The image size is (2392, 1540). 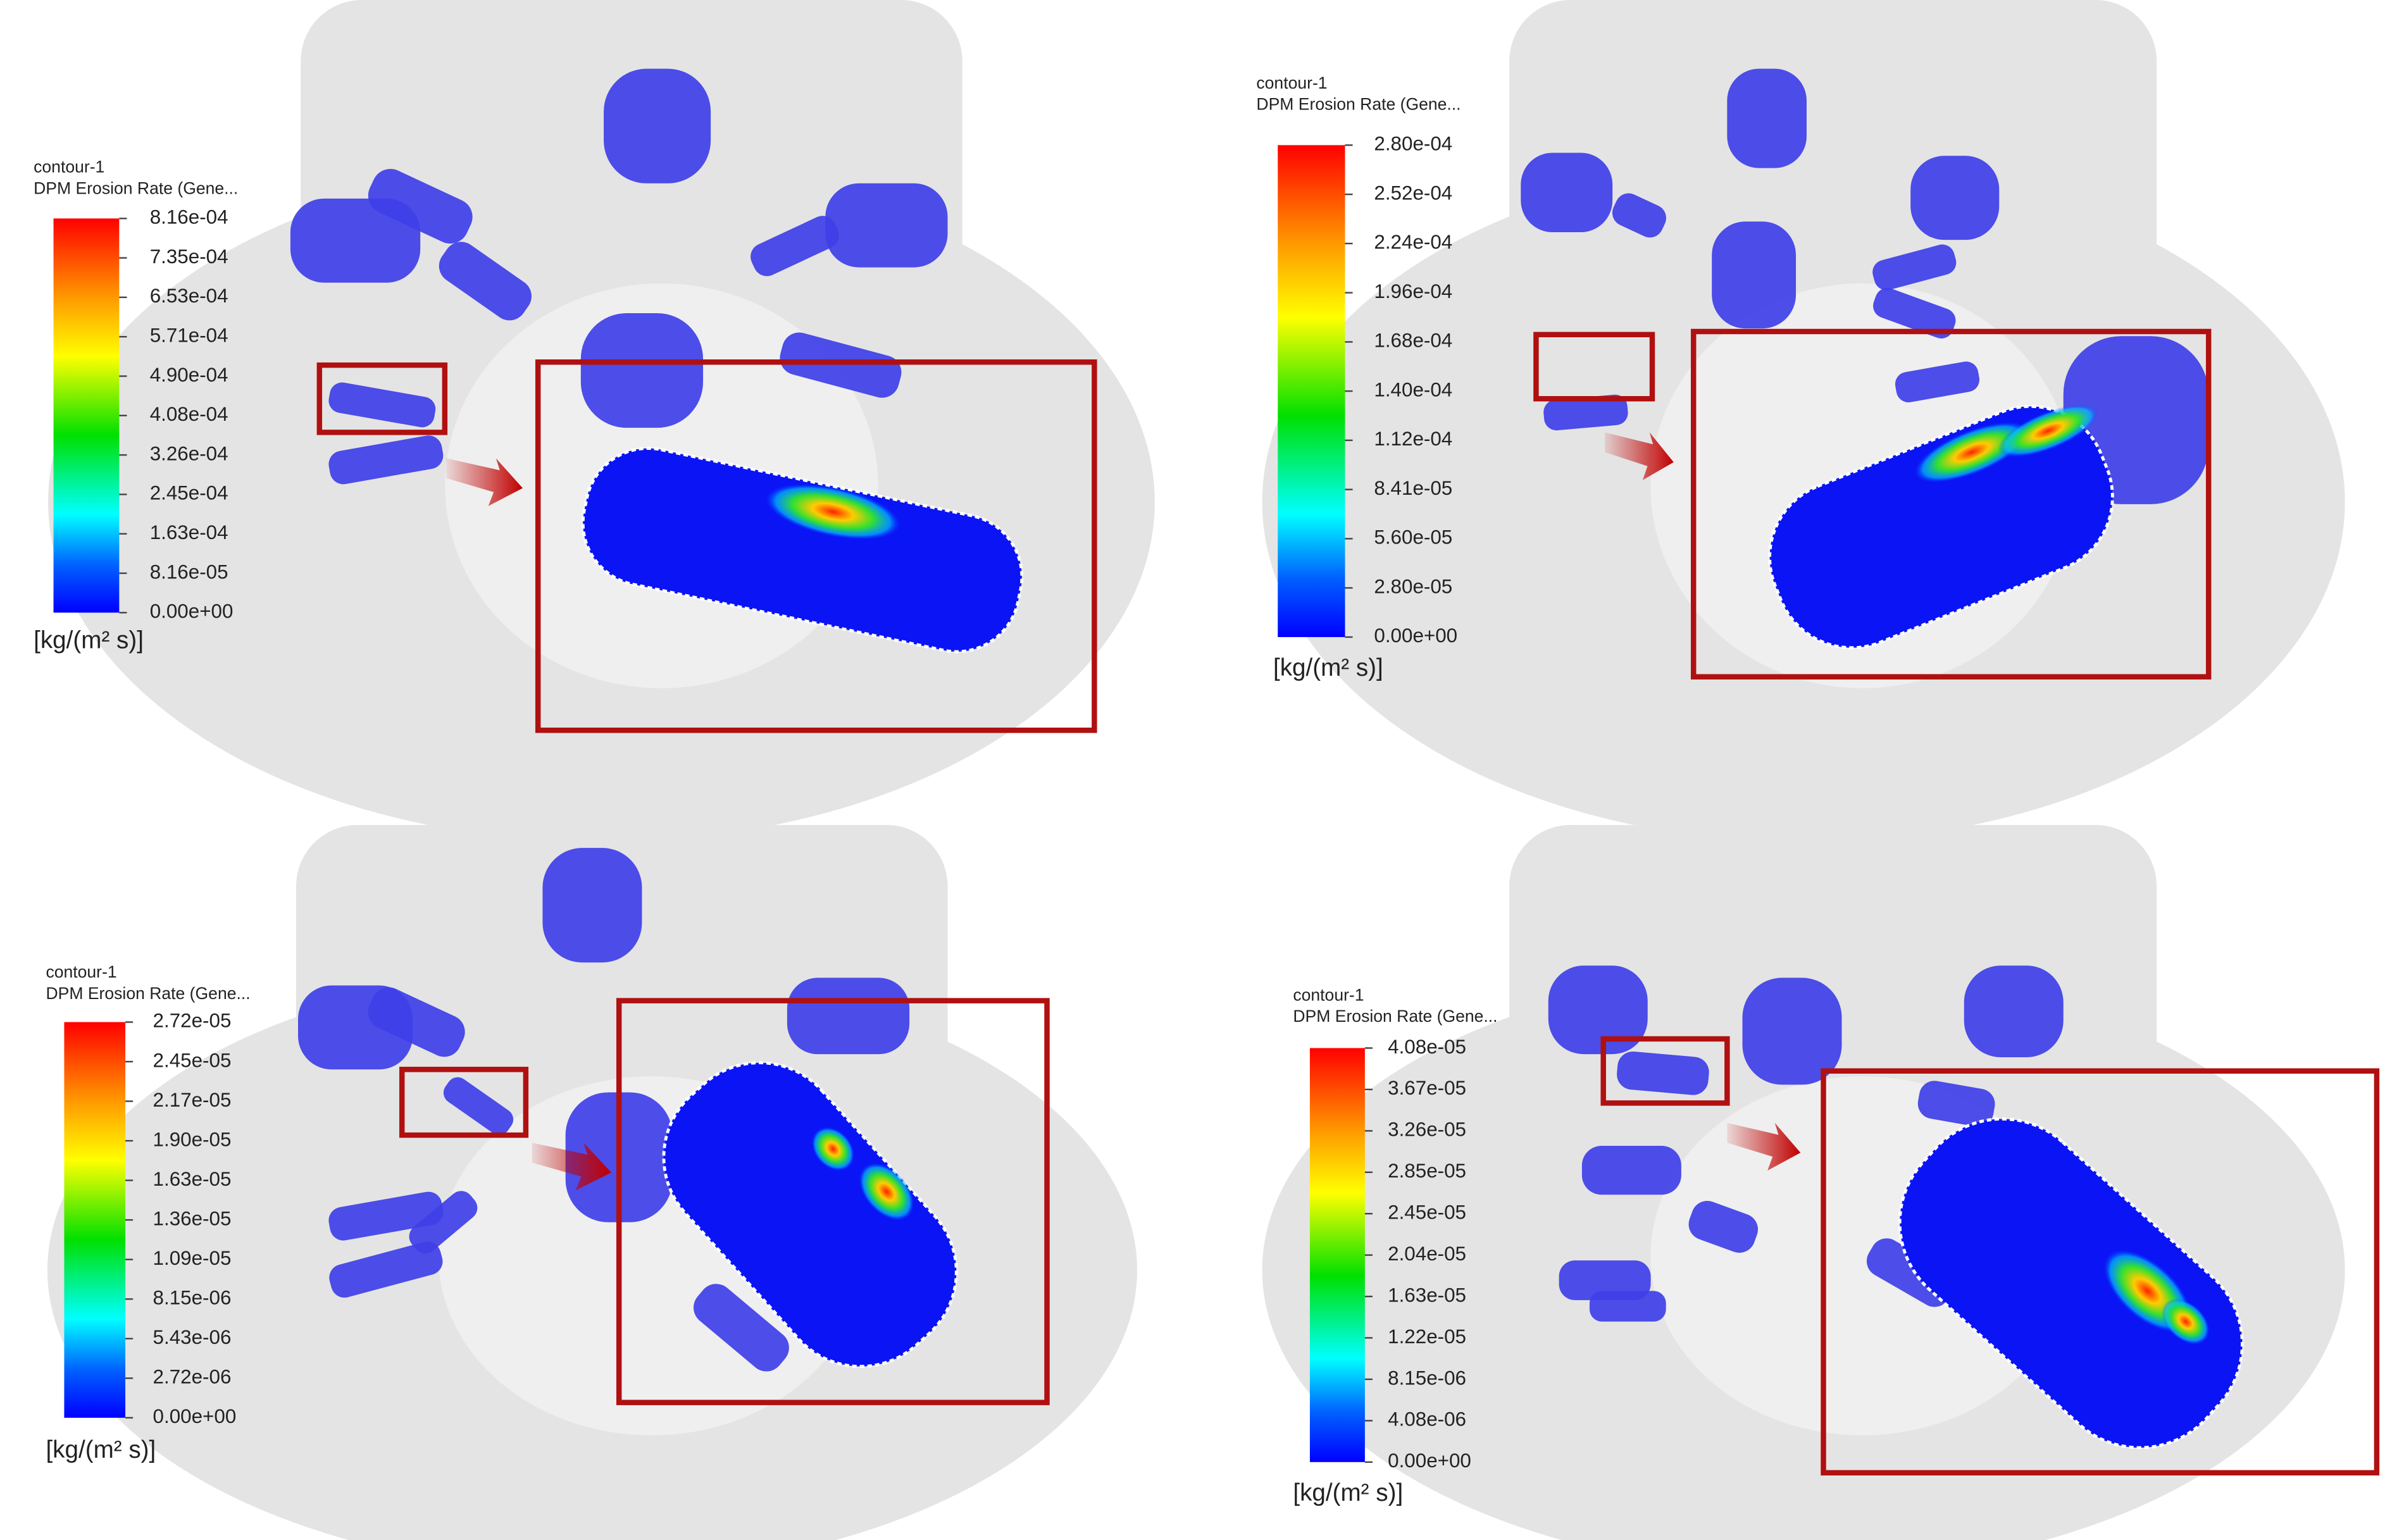 What do you see at coordinates (189, 217) in the screenshot?
I see `tick-label: 8.16e-04` at bounding box center [189, 217].